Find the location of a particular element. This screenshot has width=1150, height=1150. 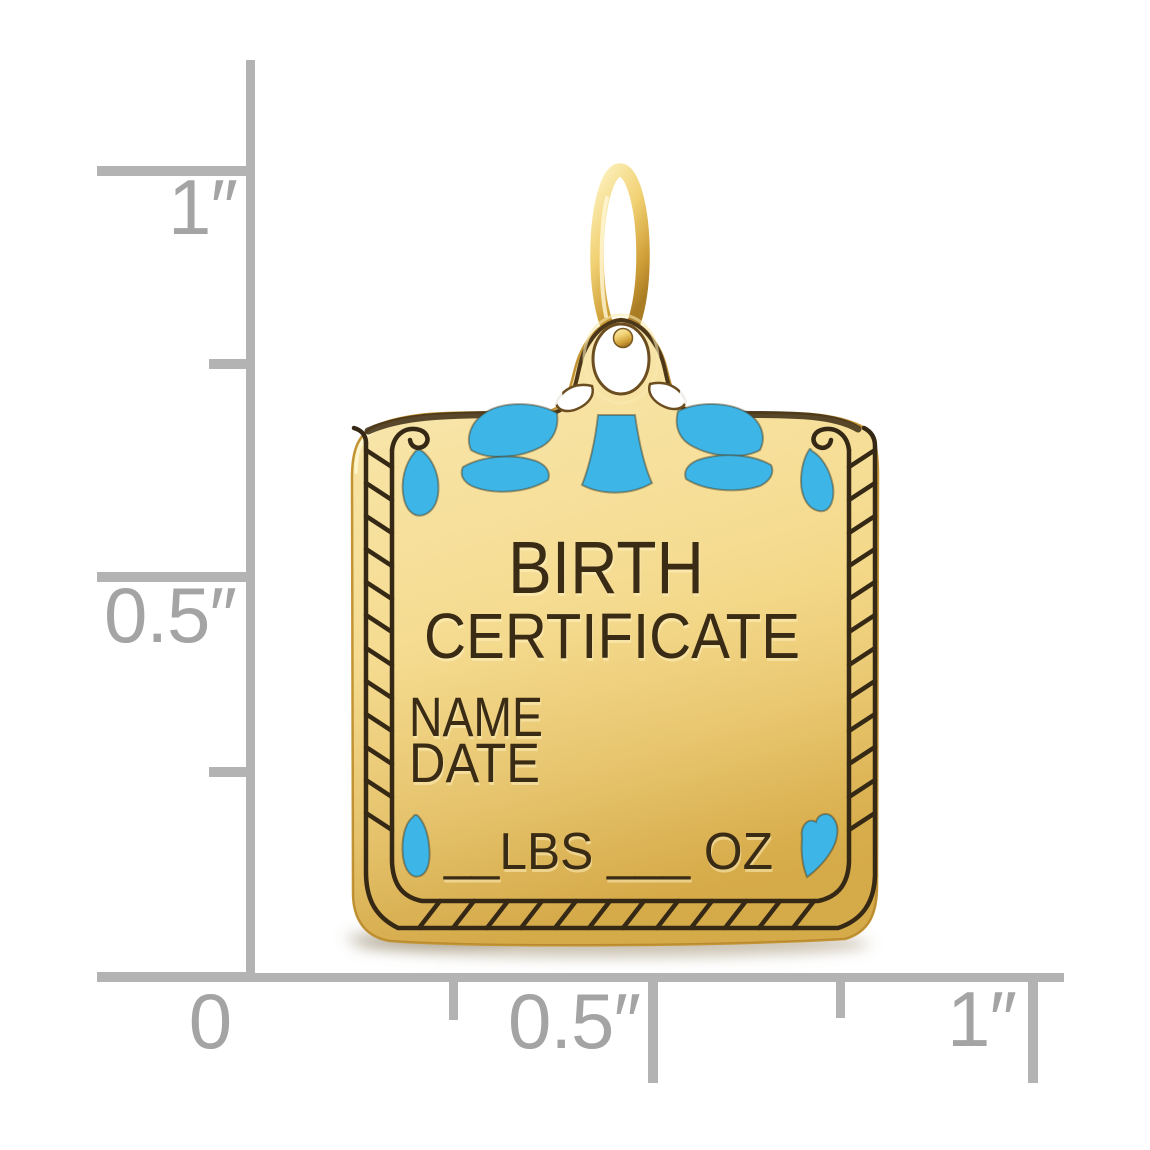

ruler-label-h-0: 0 is located at coordinates (210, 1021).